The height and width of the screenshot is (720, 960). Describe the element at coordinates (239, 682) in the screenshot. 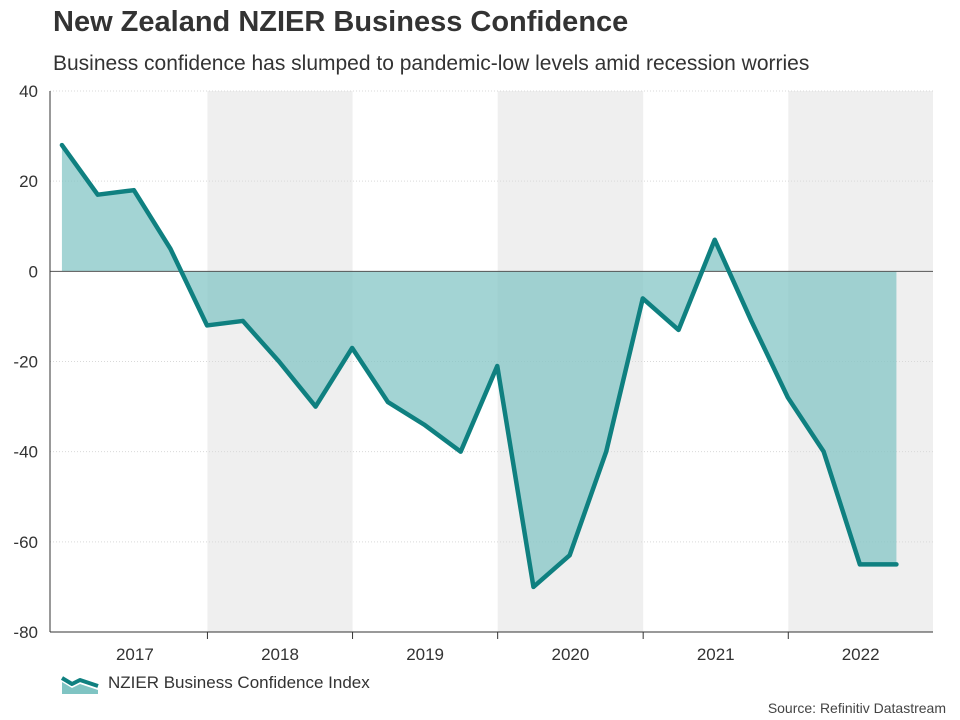

I see `legend-label: NZIER Business Confidence Index` at that location.